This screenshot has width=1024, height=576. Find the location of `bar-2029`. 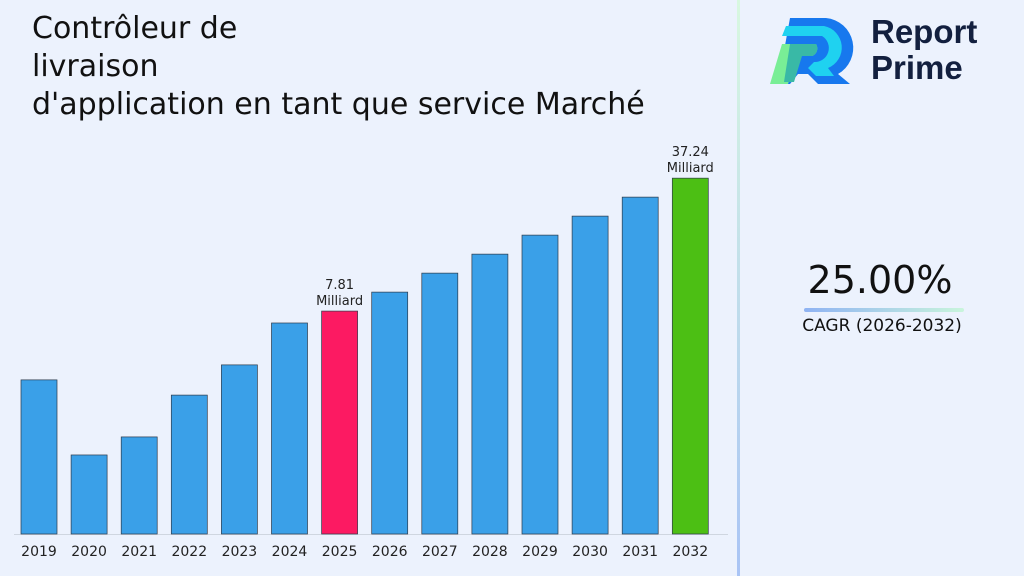

bar-2029 is located at coordinates (540, 384).